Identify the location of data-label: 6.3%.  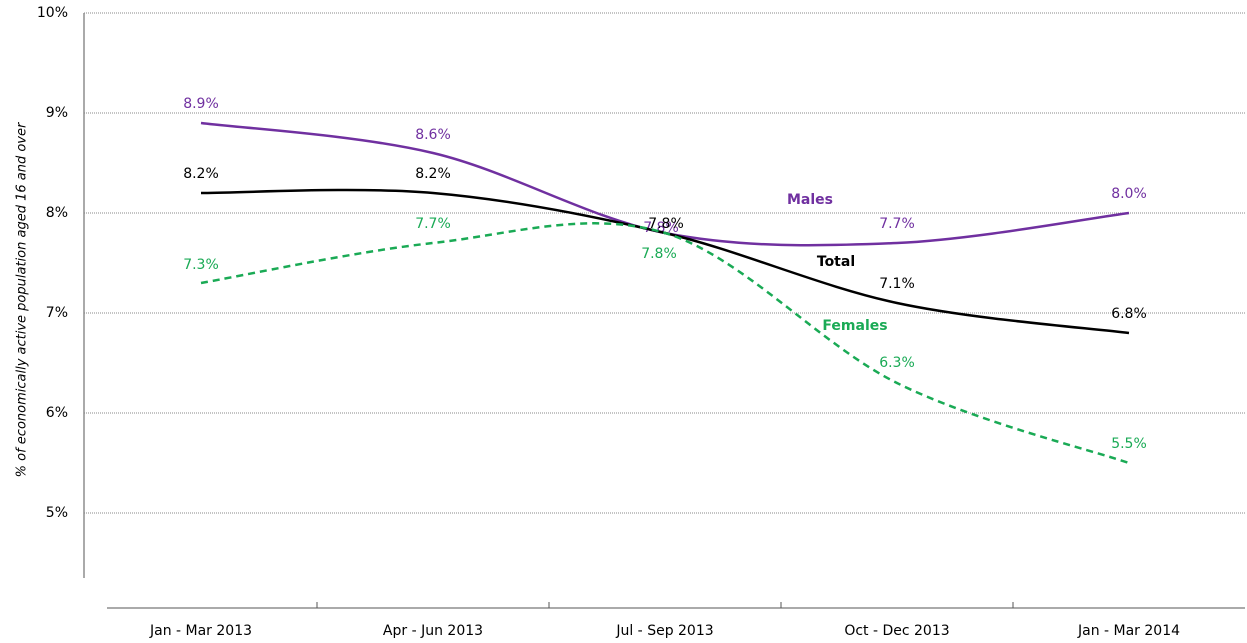
(897, 363).